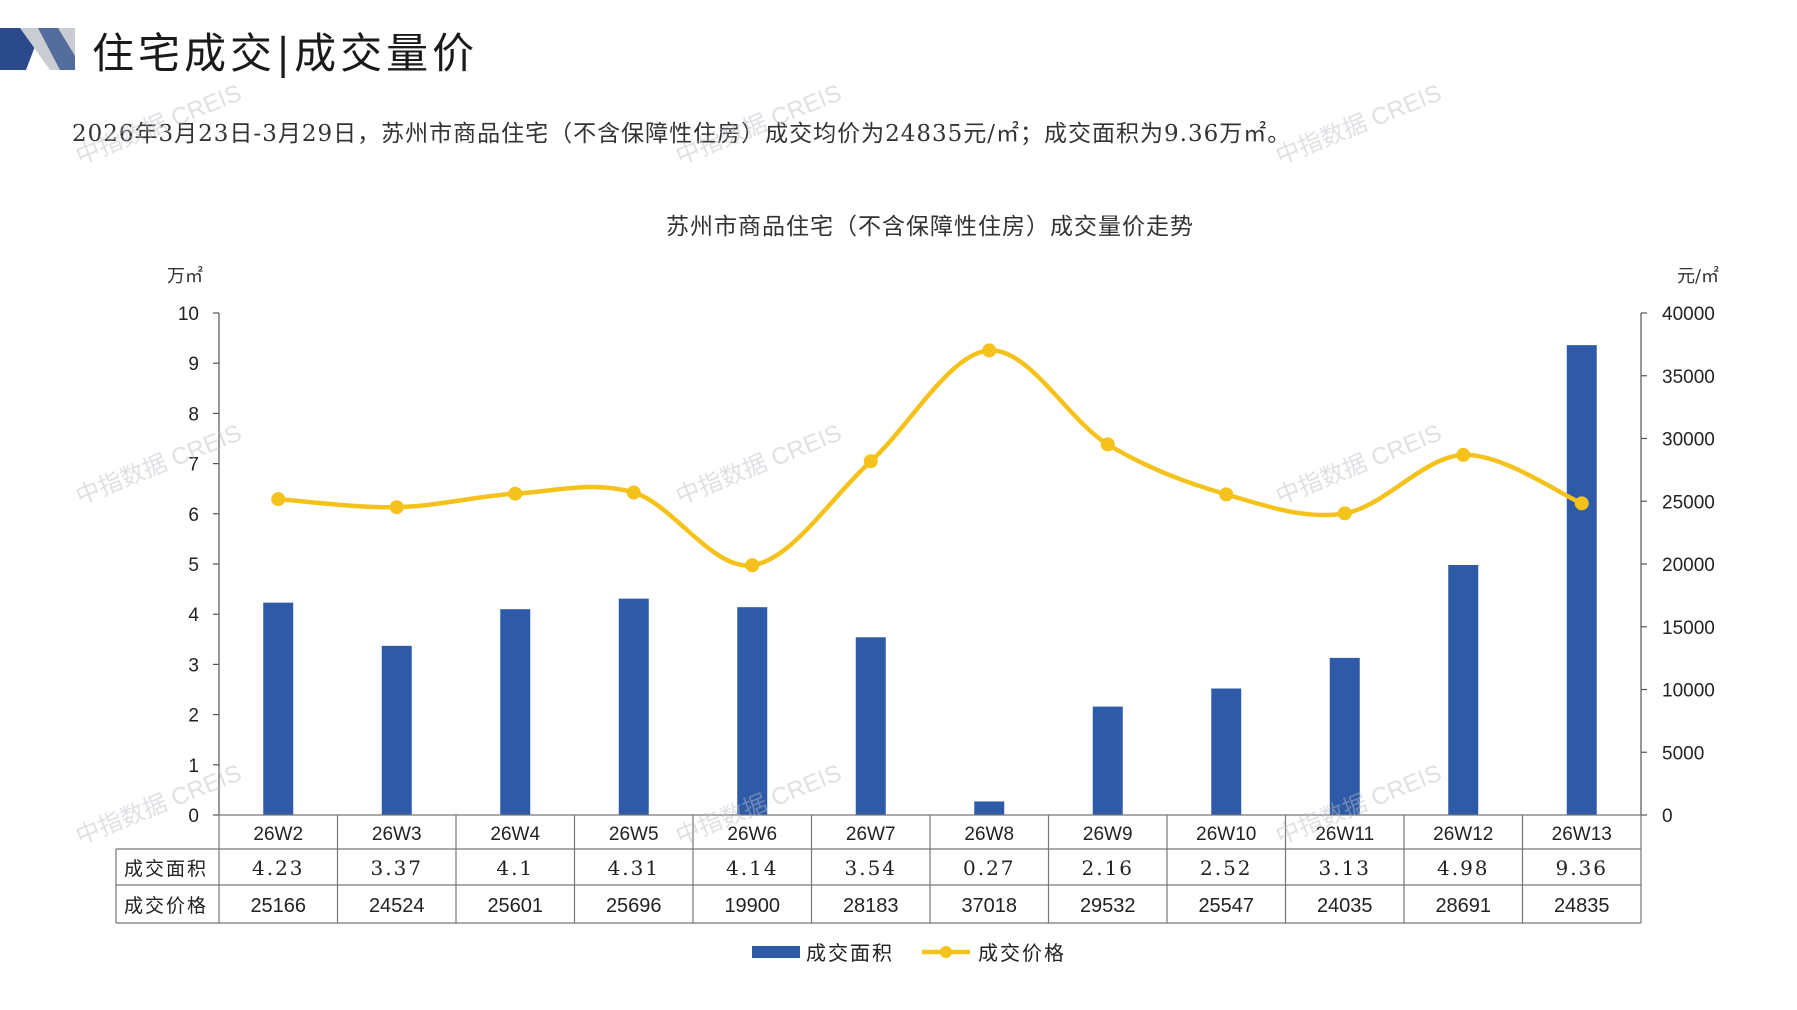 Image resolution: width=1797 pixels, height=1010 pixels. Describe the element at coordinates (193, 816) in the screenshot. I see `left-tick-label: 0` at that location.